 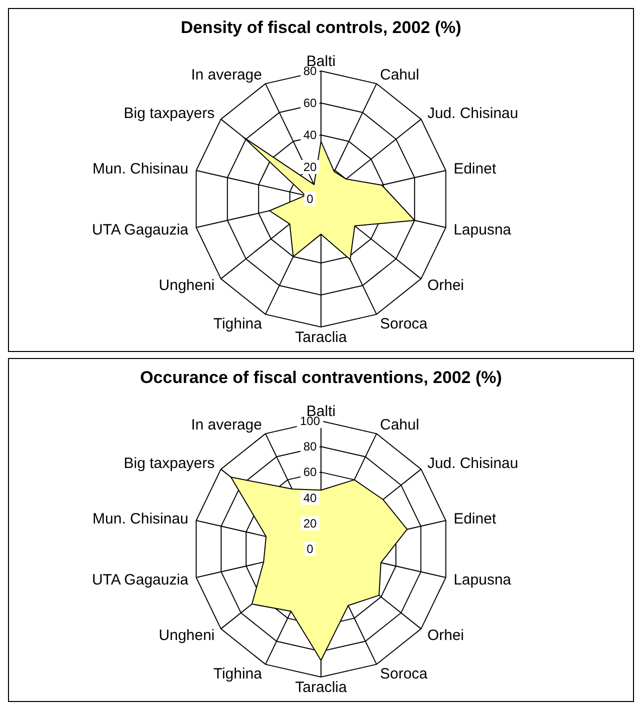 What do you see at coordinates (321, 27) in the screenshot?
I see `chart-title: Density of fiscal controls, 2002 (%)` at bounding box center [321, 27].